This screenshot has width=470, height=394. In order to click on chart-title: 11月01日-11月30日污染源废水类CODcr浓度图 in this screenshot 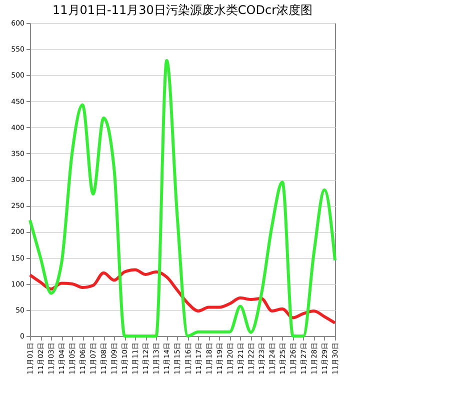, I will do `click(182, 10)`.